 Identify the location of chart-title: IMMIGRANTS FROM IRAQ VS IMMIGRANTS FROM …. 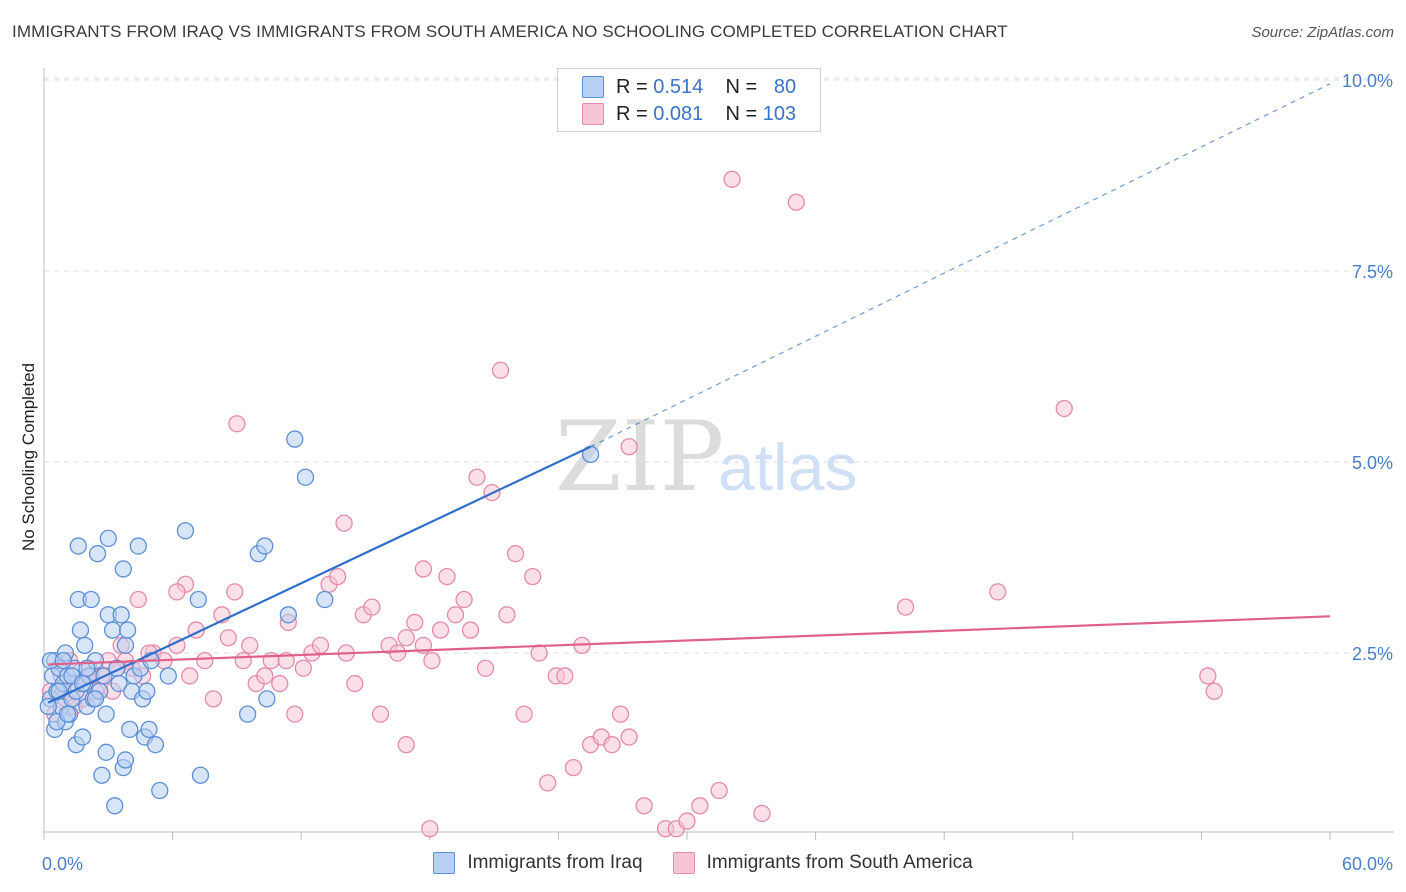
(510, 31).